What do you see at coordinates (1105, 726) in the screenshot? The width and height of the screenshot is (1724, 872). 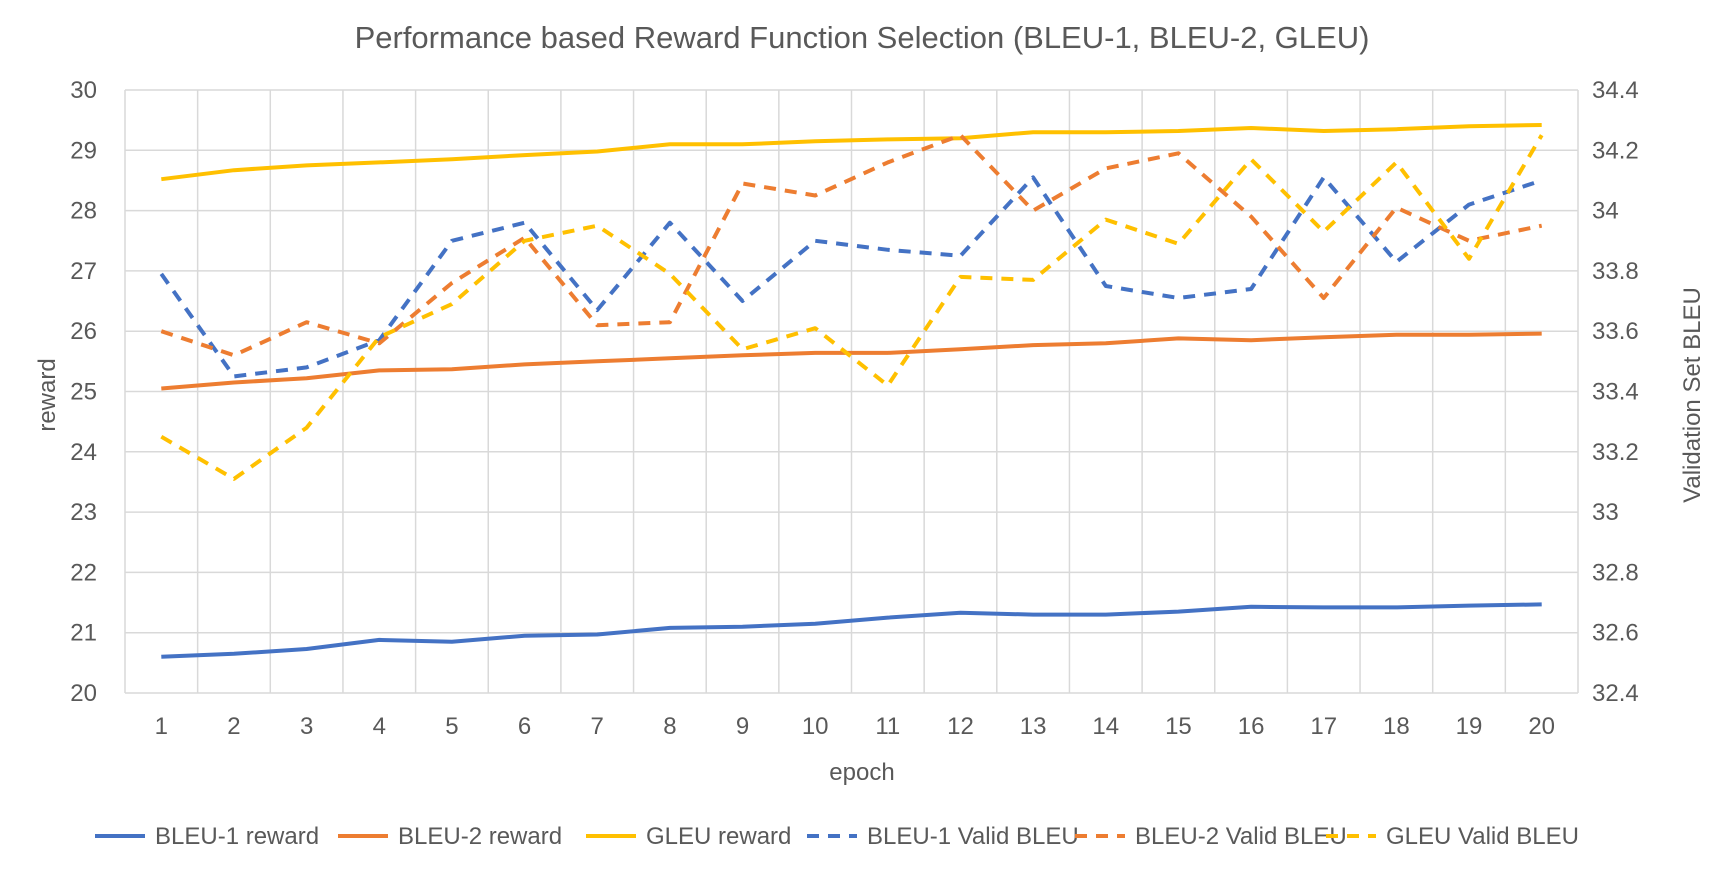 I see `x-tick-label: 14` at bounding box center [1105, 726].